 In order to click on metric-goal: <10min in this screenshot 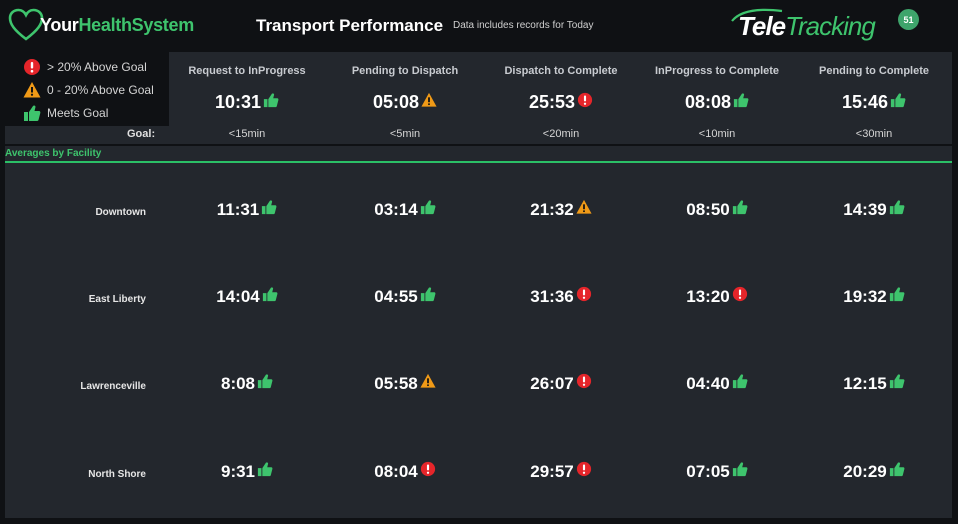, I will do `click(717, 134)`.